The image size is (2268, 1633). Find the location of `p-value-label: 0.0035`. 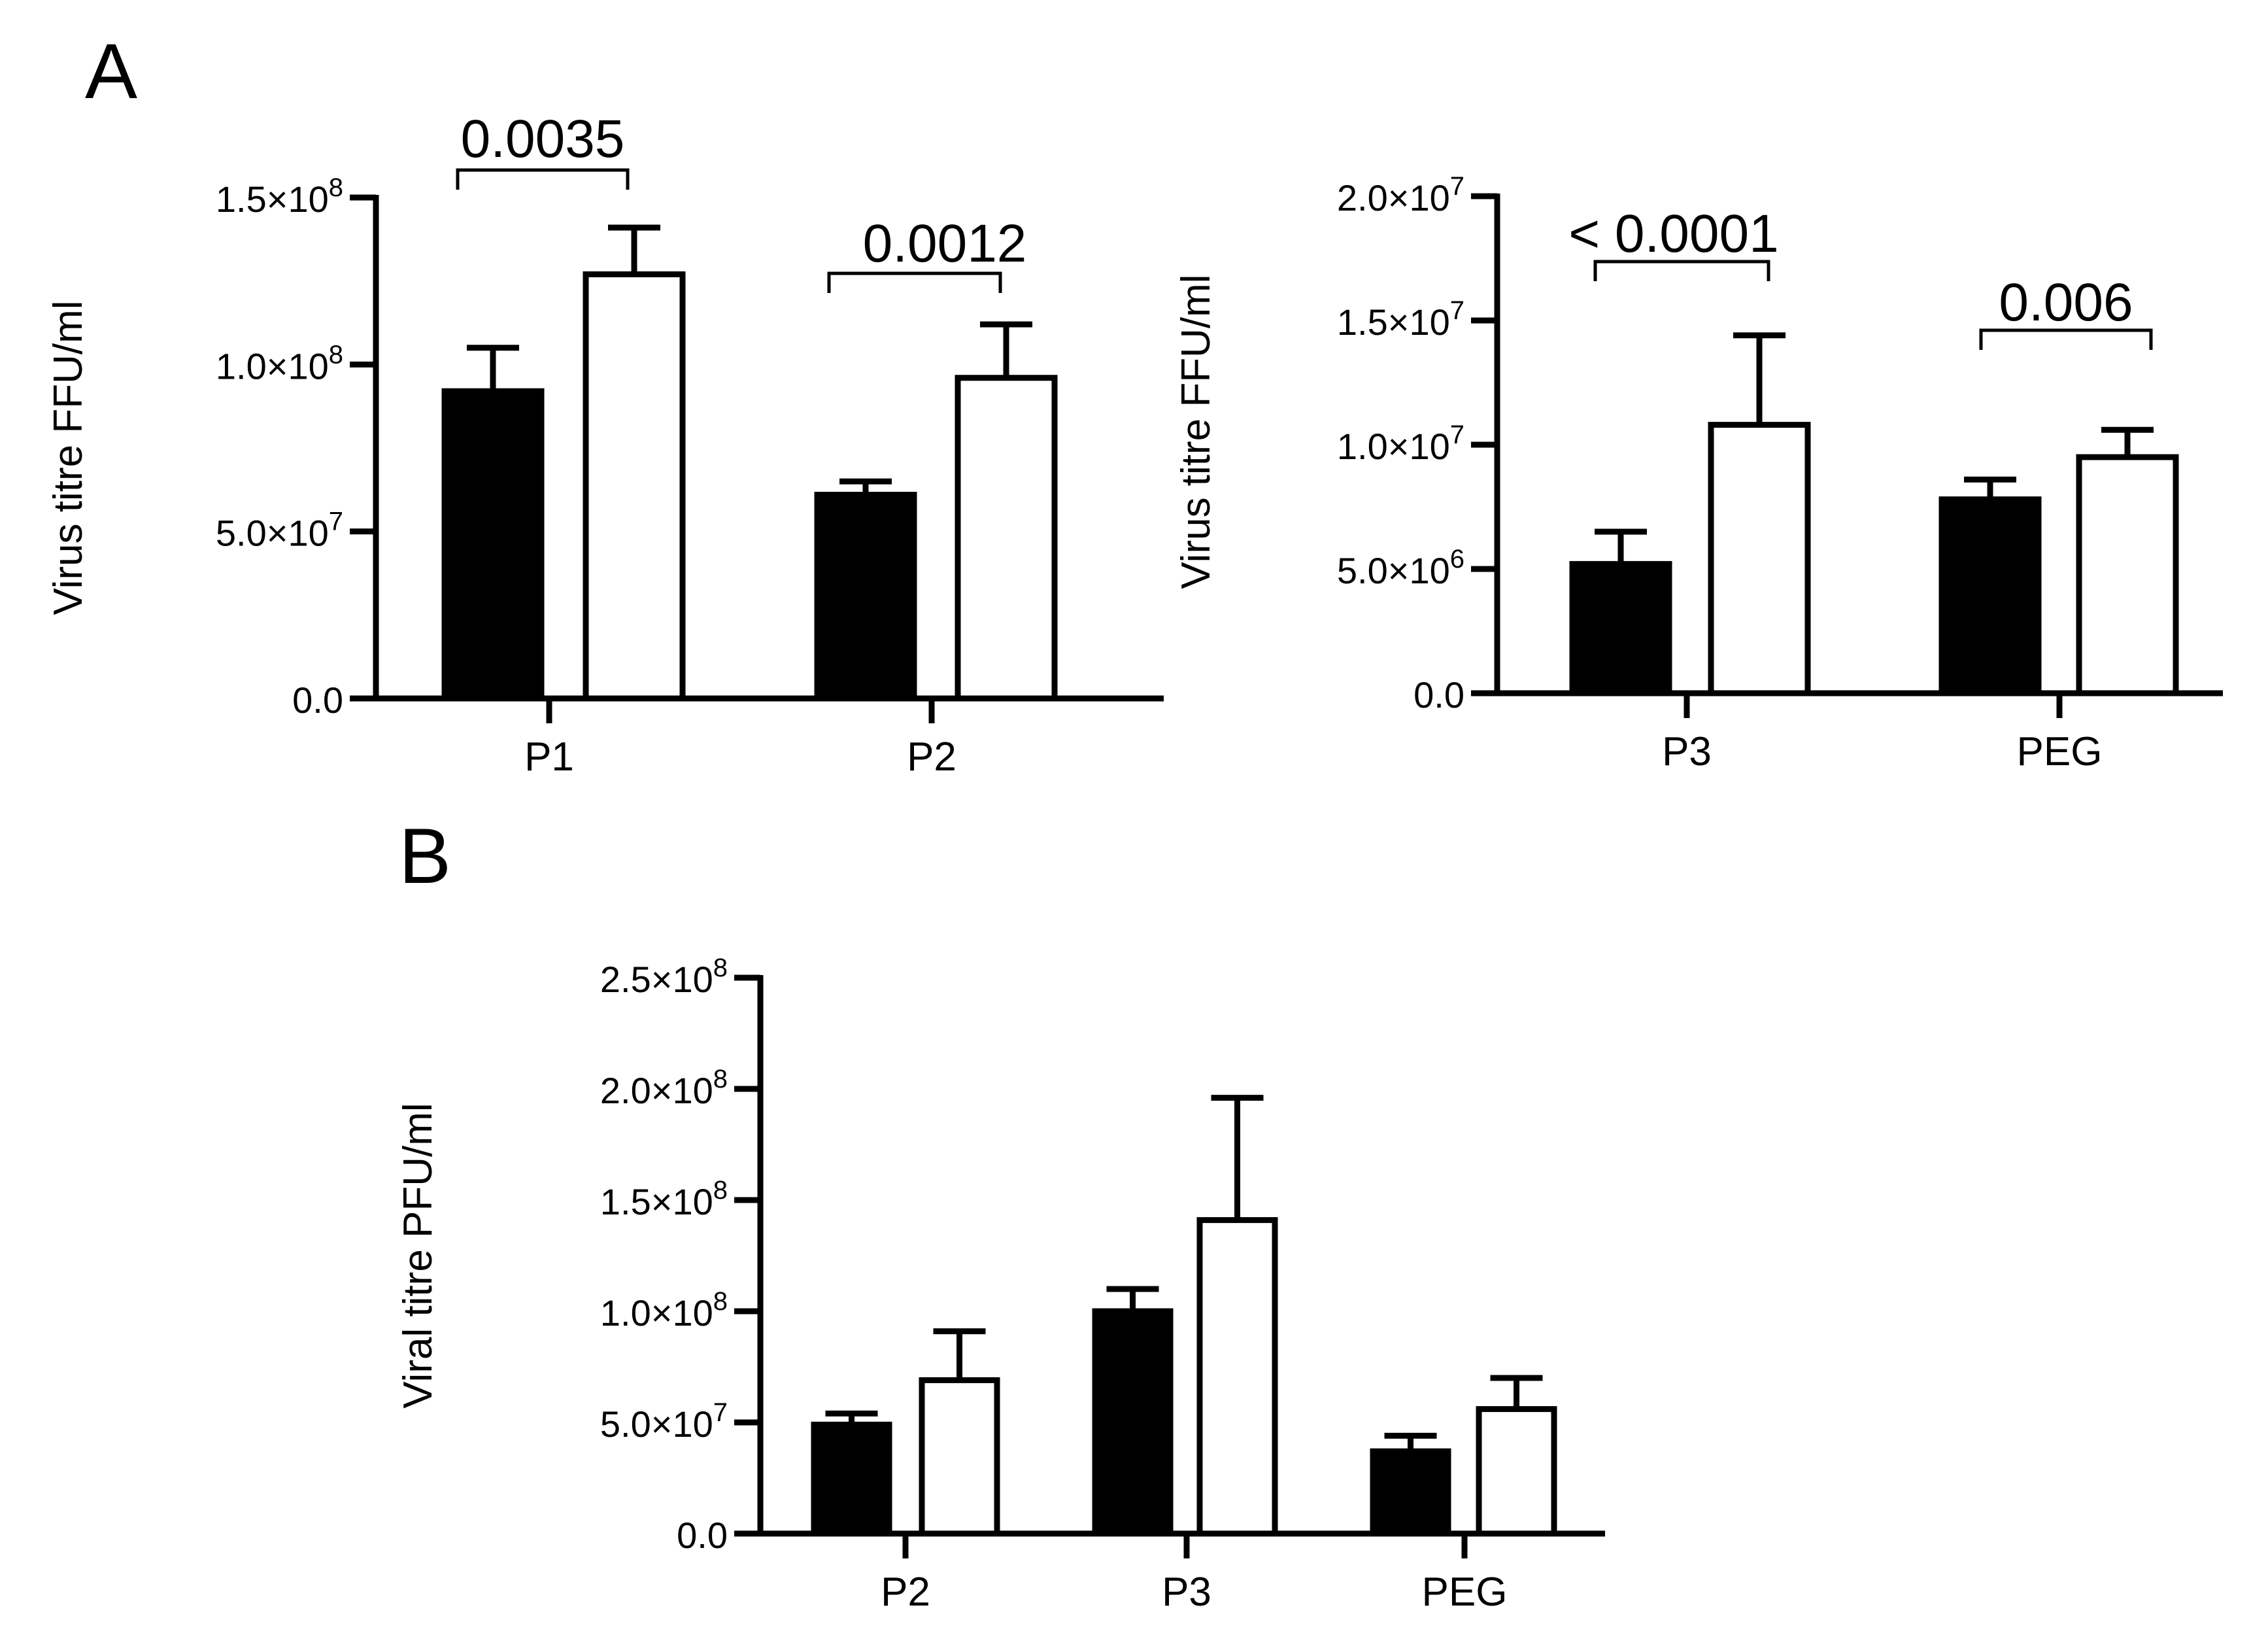

p-value-label: 0.0035 is located at coordinates (543, 139).